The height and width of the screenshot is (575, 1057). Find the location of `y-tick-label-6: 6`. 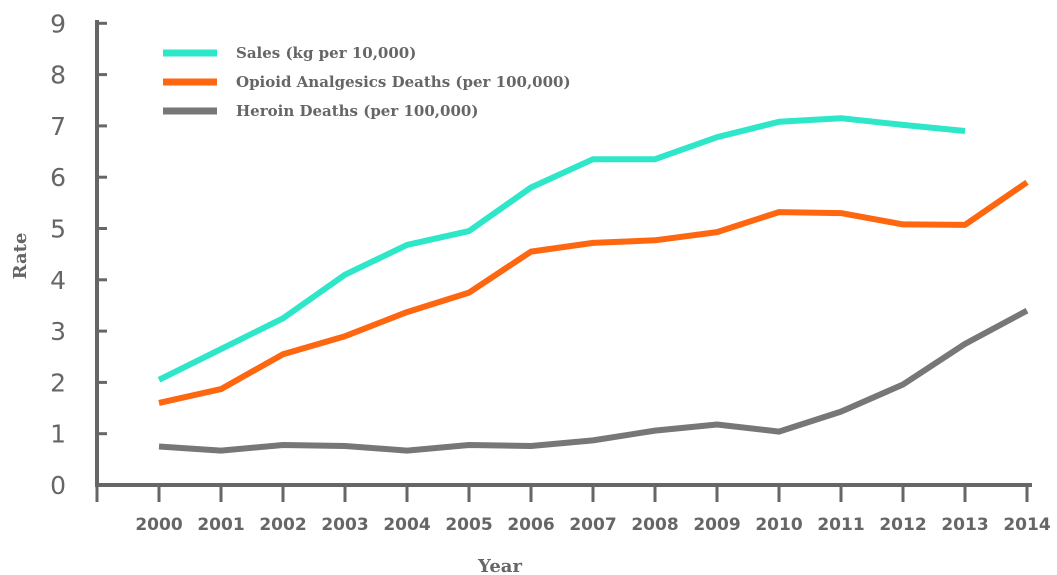

y-tick-label-6: 6 is located at coordinates (58, 177).